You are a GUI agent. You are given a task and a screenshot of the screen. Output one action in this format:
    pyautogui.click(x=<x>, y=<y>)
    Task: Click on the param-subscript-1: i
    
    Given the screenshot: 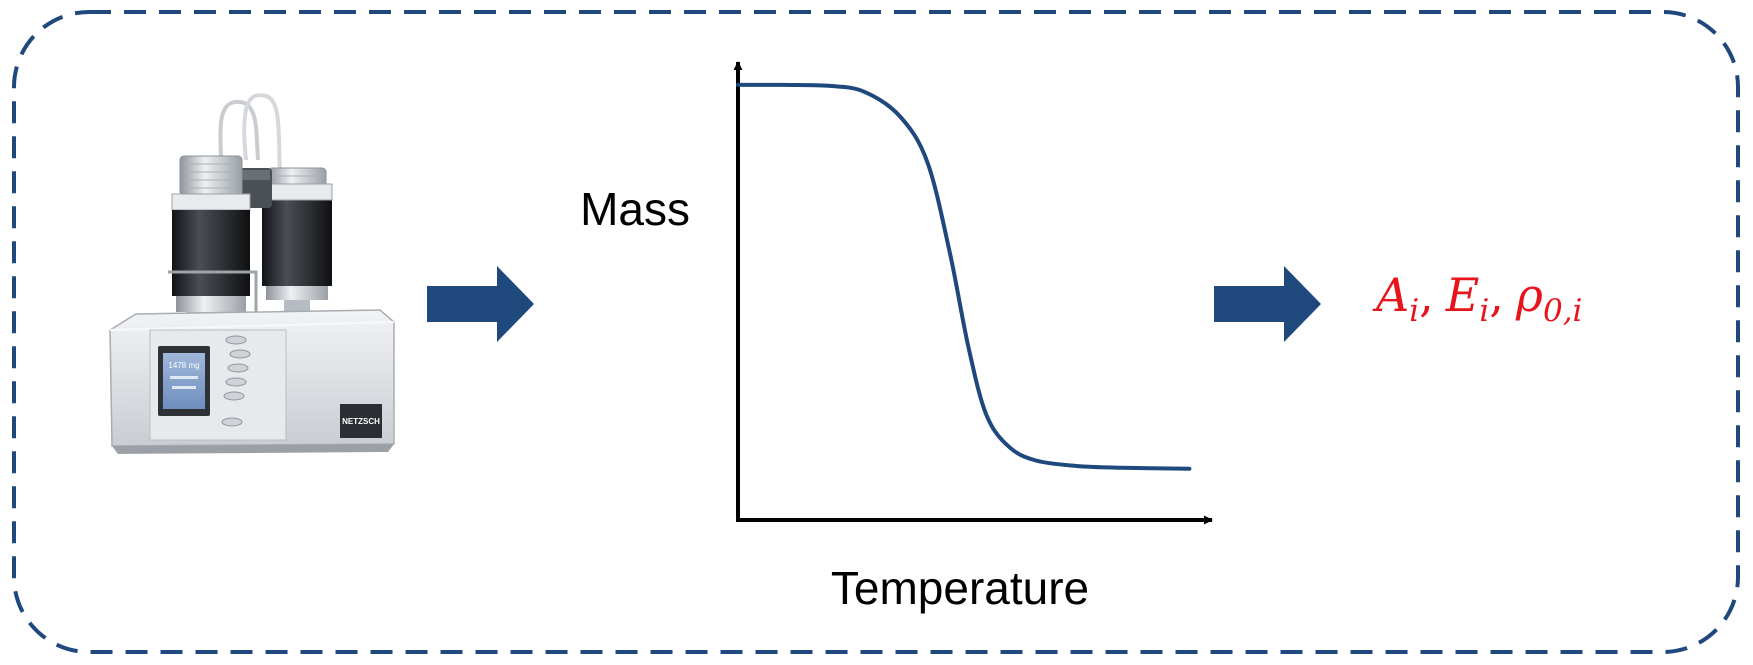 What is the action you would take?
    pyautogui.click(x=1484, y=311)
    